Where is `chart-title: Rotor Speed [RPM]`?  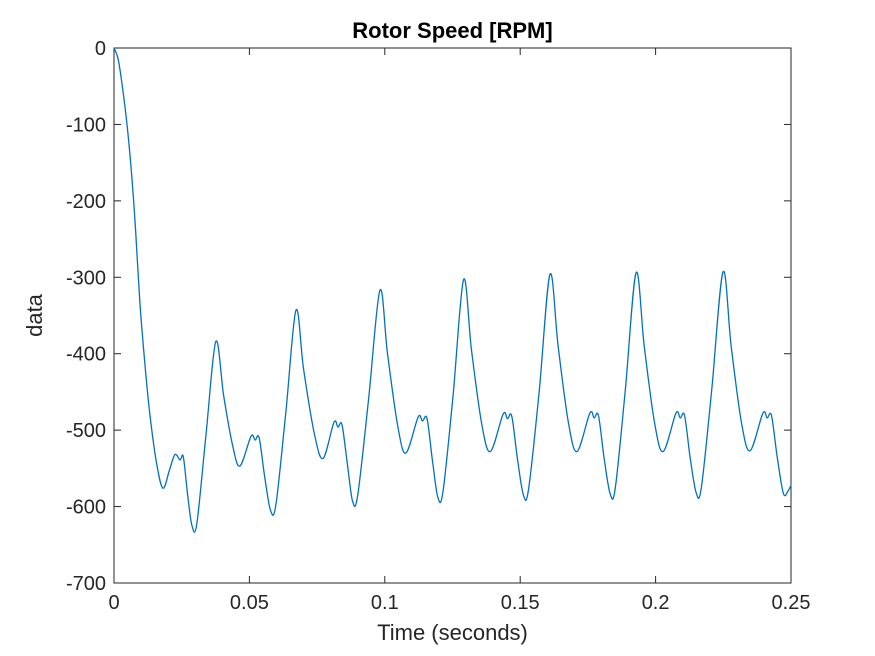
chart-title: Rotor Speed [RPM] is located at coordinates (452, 30).